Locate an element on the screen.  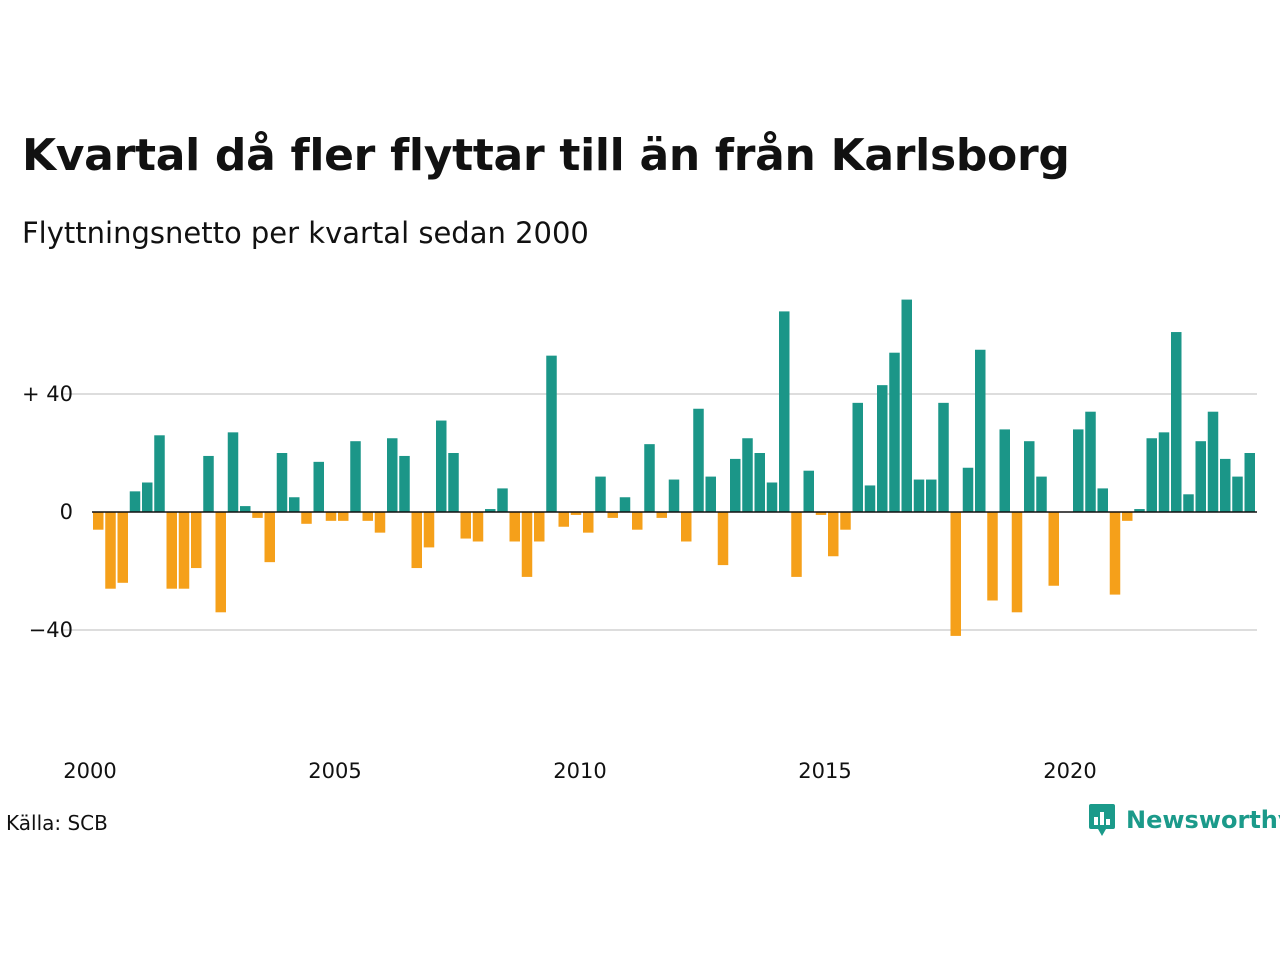
bar-2005K1 is located at coordinates (343, 516).